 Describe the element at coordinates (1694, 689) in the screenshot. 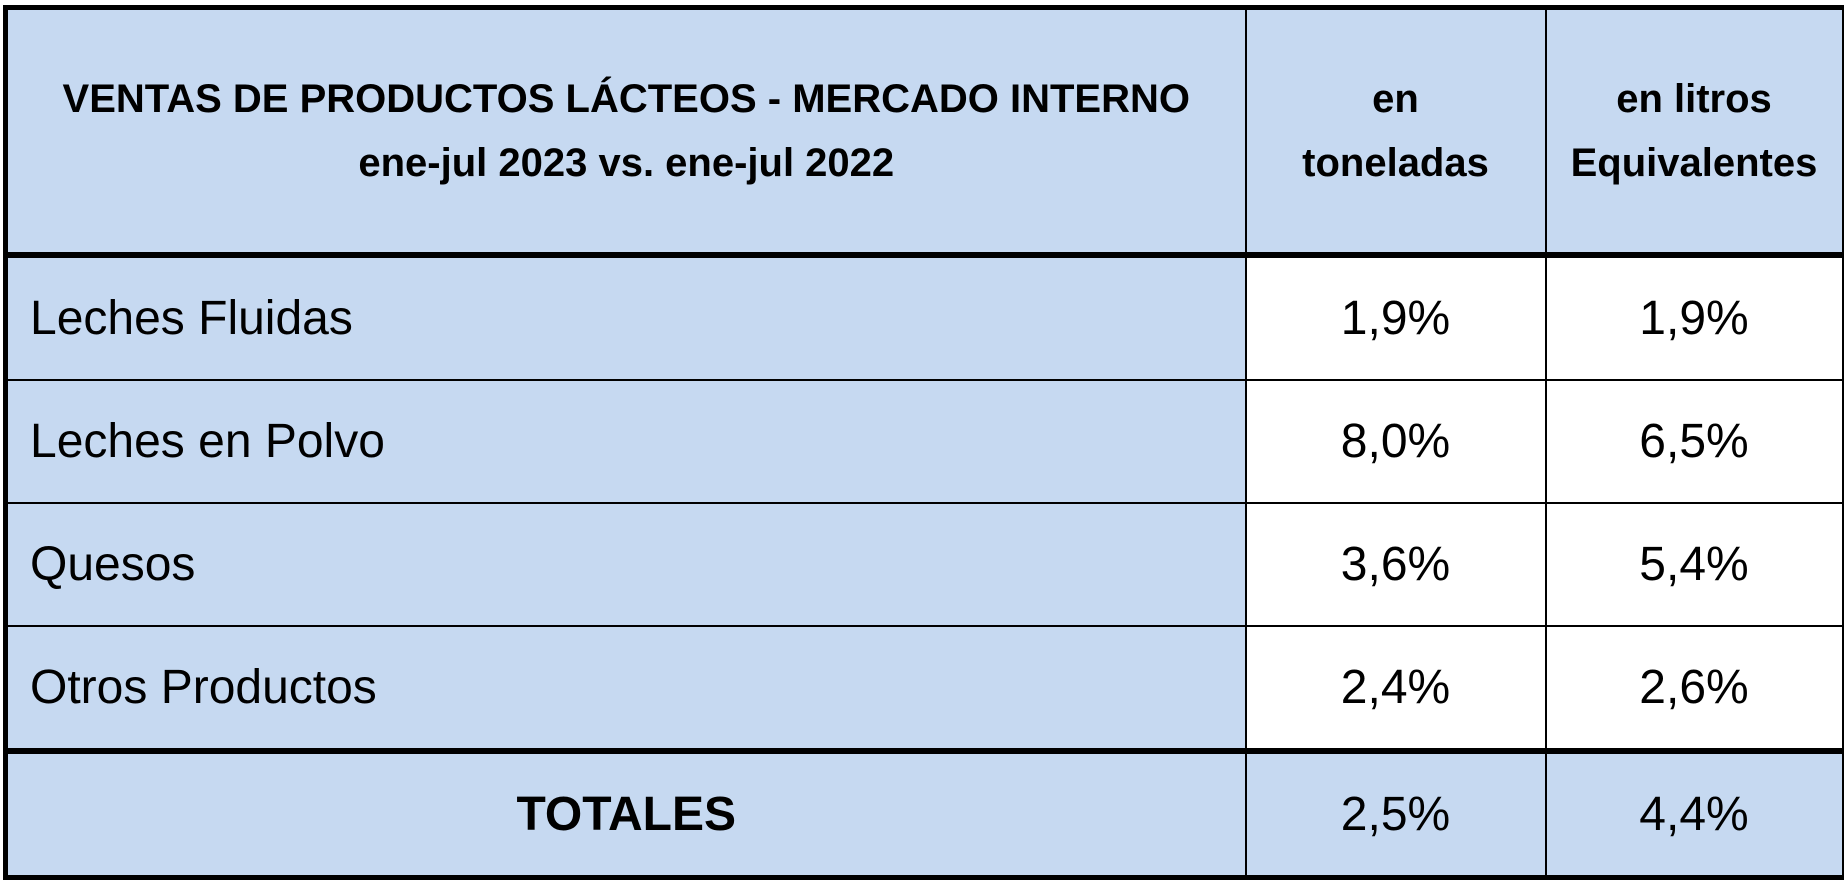

I see `cell-otros-productos-litros: 2,6%` at that location.